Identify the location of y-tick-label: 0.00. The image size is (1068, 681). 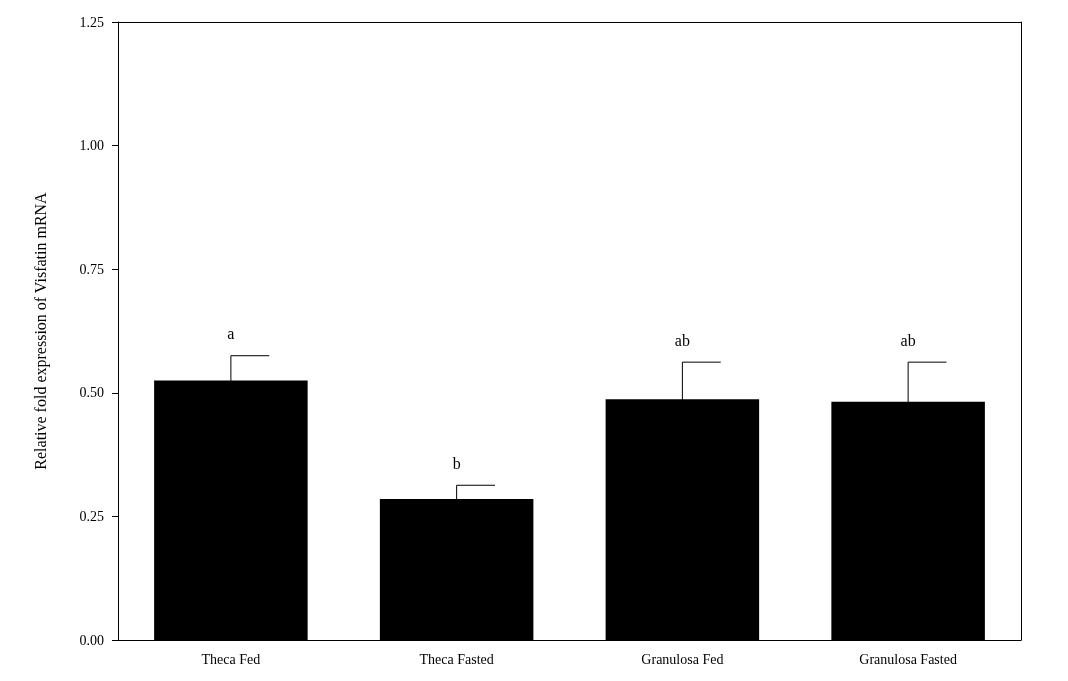
(91, 640).